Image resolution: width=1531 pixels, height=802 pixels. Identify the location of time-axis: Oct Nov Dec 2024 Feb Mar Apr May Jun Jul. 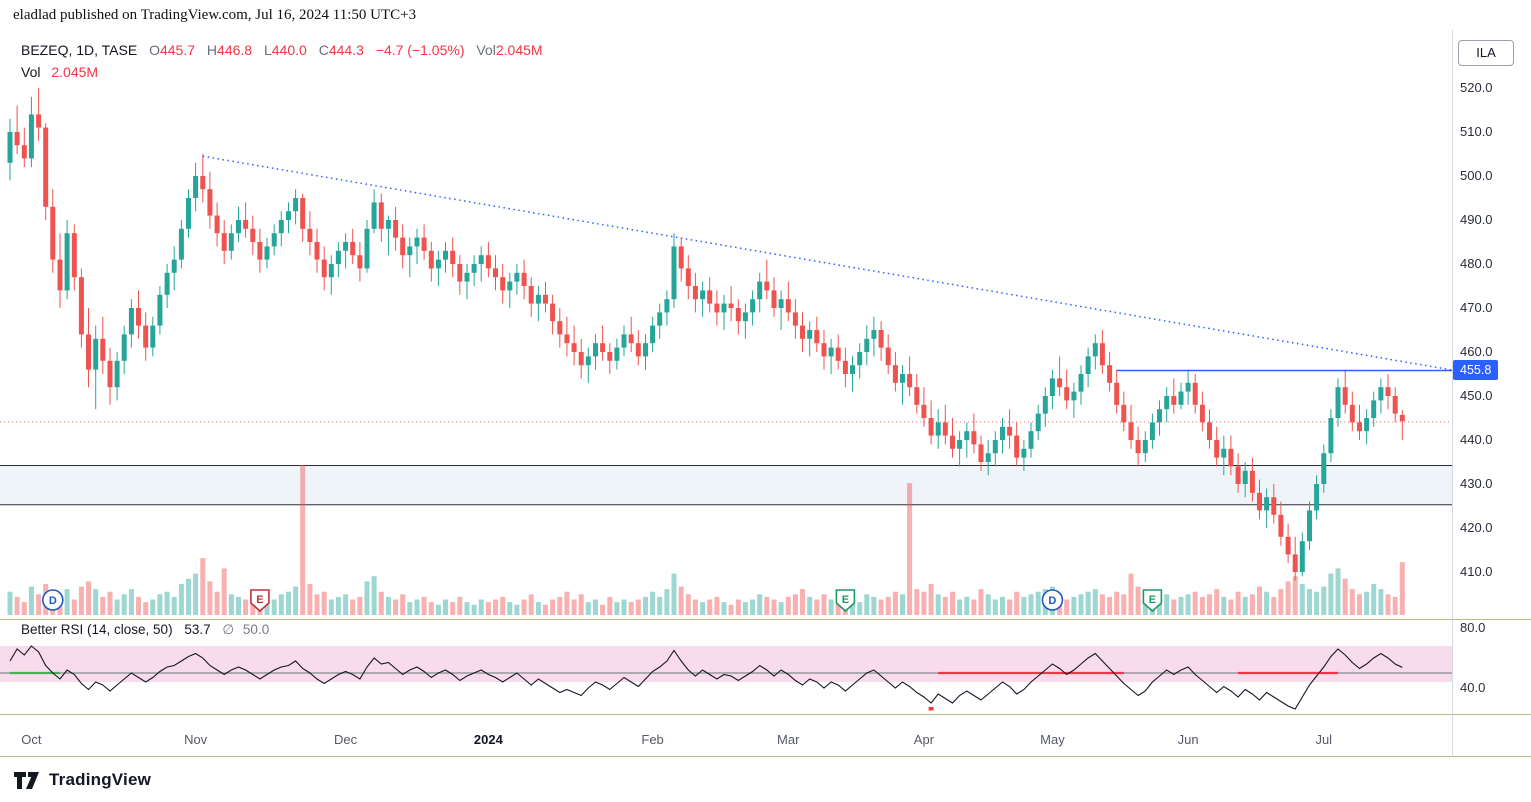
(726, 735).